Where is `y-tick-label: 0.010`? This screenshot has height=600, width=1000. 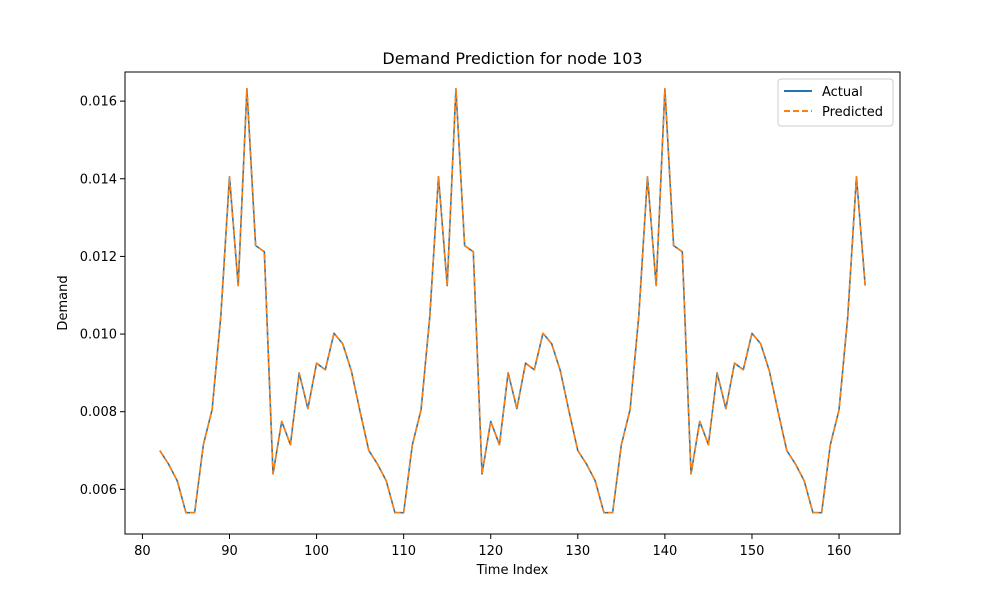
y-tick-label: 0.010 is located at coordinates (98, 335).